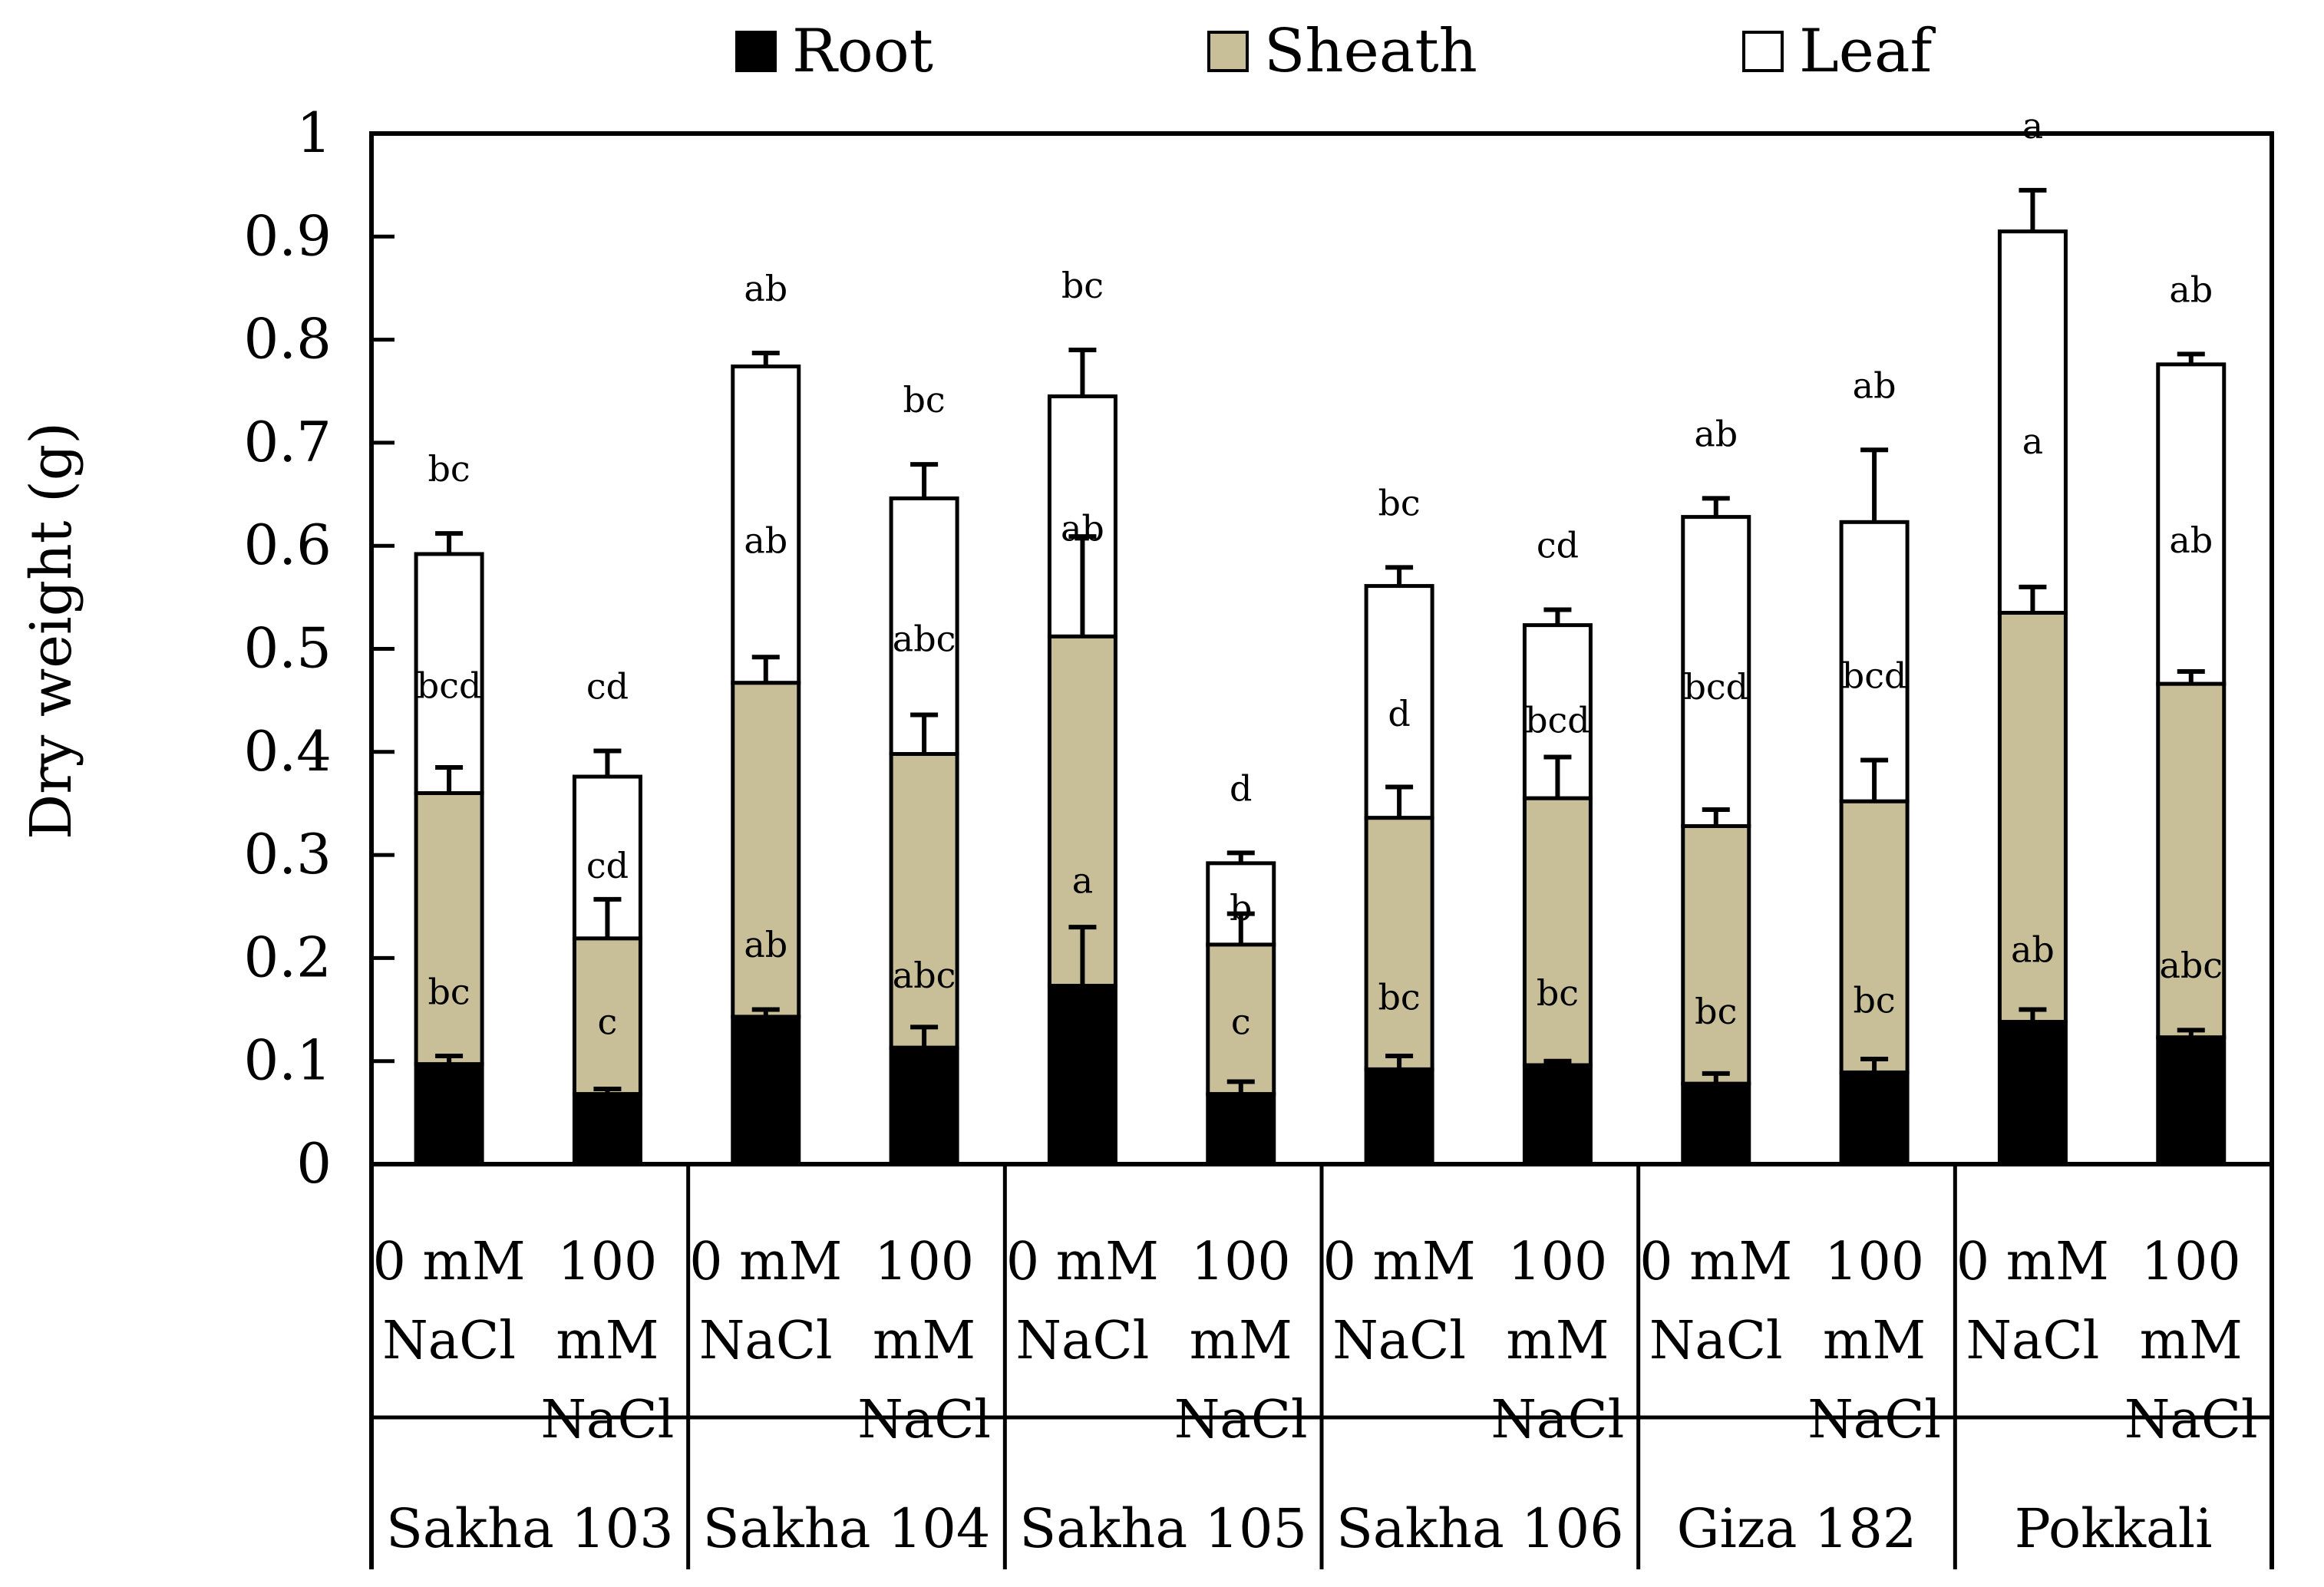  Describe the element at coordinates (924, 975) in the screenshot. I see `sheath-significance-letter: abc` at that location.